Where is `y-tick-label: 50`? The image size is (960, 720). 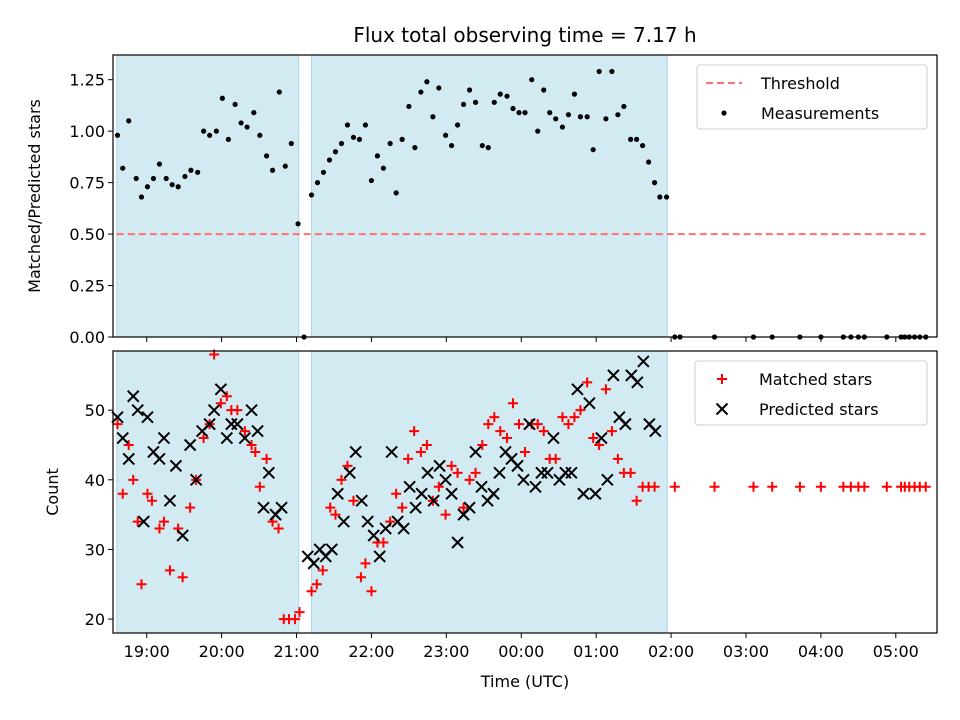 y-tick-label: 50 is located at coordinates (95, 410).